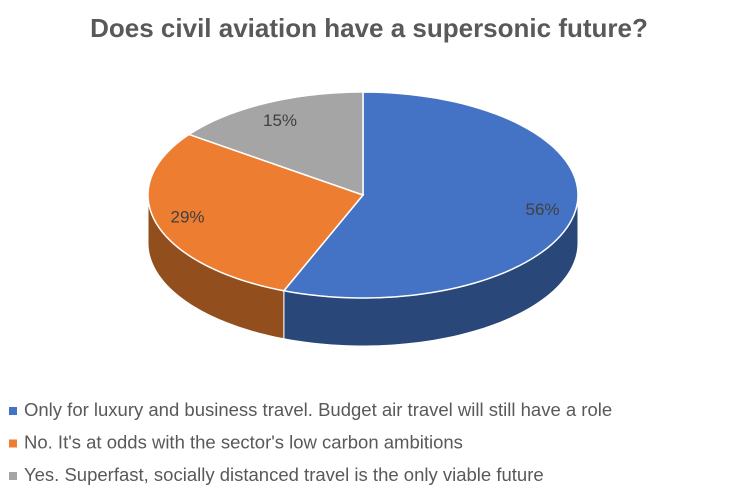 The height and width of the screenshot is (500, 739). What do you see at coordinates (542, 209) in the screenshot?
I see `data-label: 56%` at bounding box center [542, 209].